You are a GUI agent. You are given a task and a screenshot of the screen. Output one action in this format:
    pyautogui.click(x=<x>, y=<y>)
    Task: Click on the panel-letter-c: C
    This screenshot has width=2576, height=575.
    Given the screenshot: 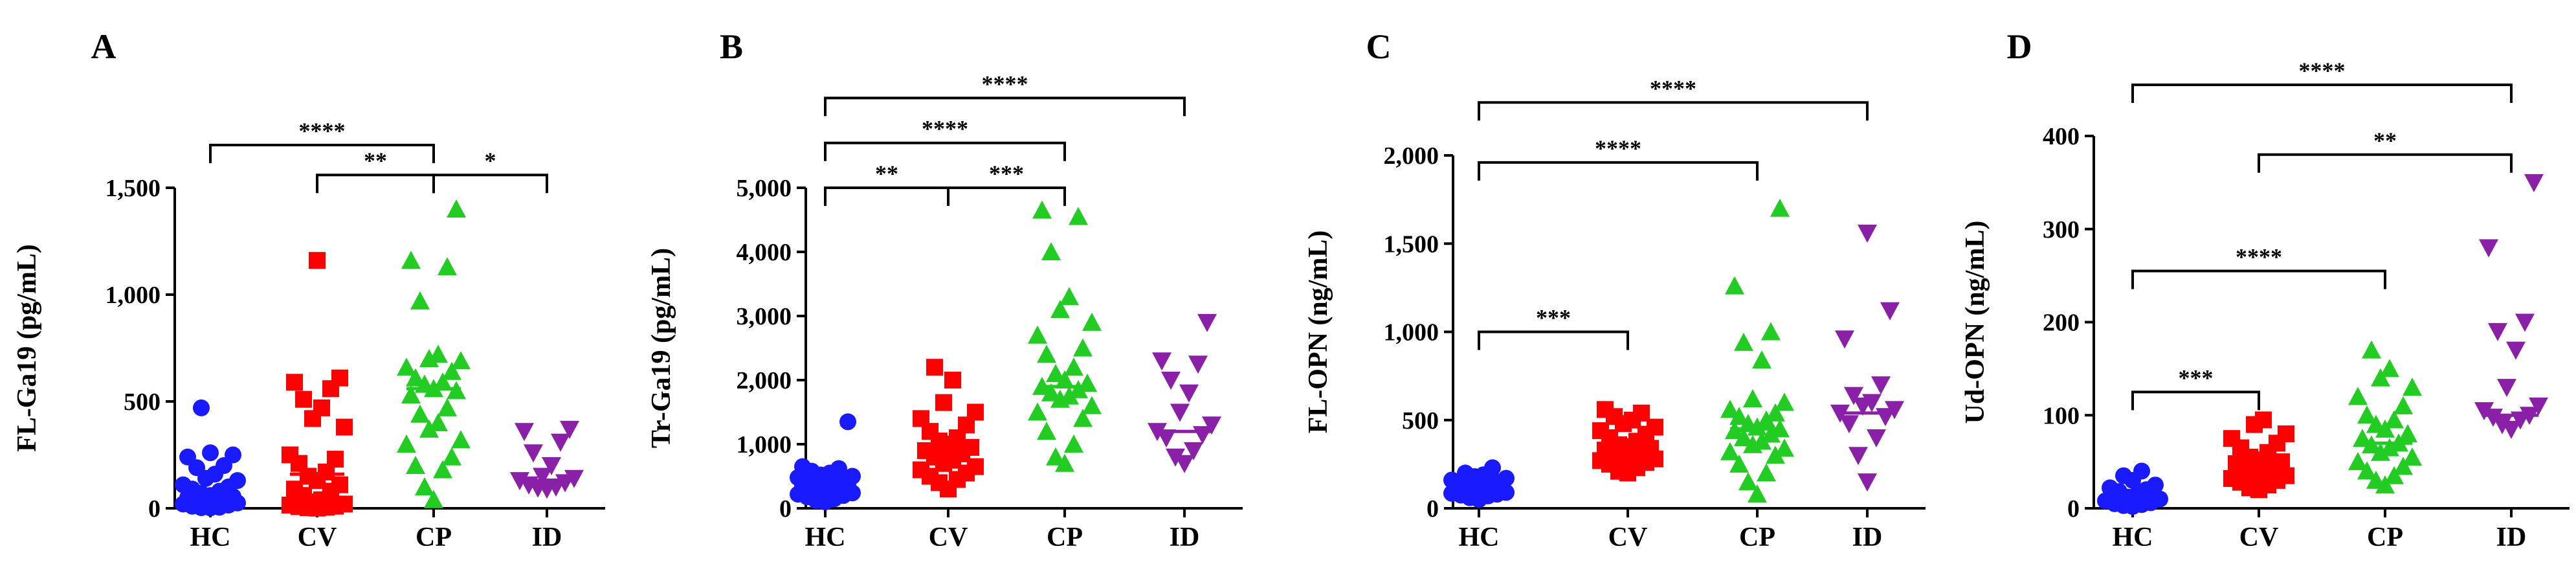 What is the action you would take?
    pyautogui.click(x=1379, y=46)
    